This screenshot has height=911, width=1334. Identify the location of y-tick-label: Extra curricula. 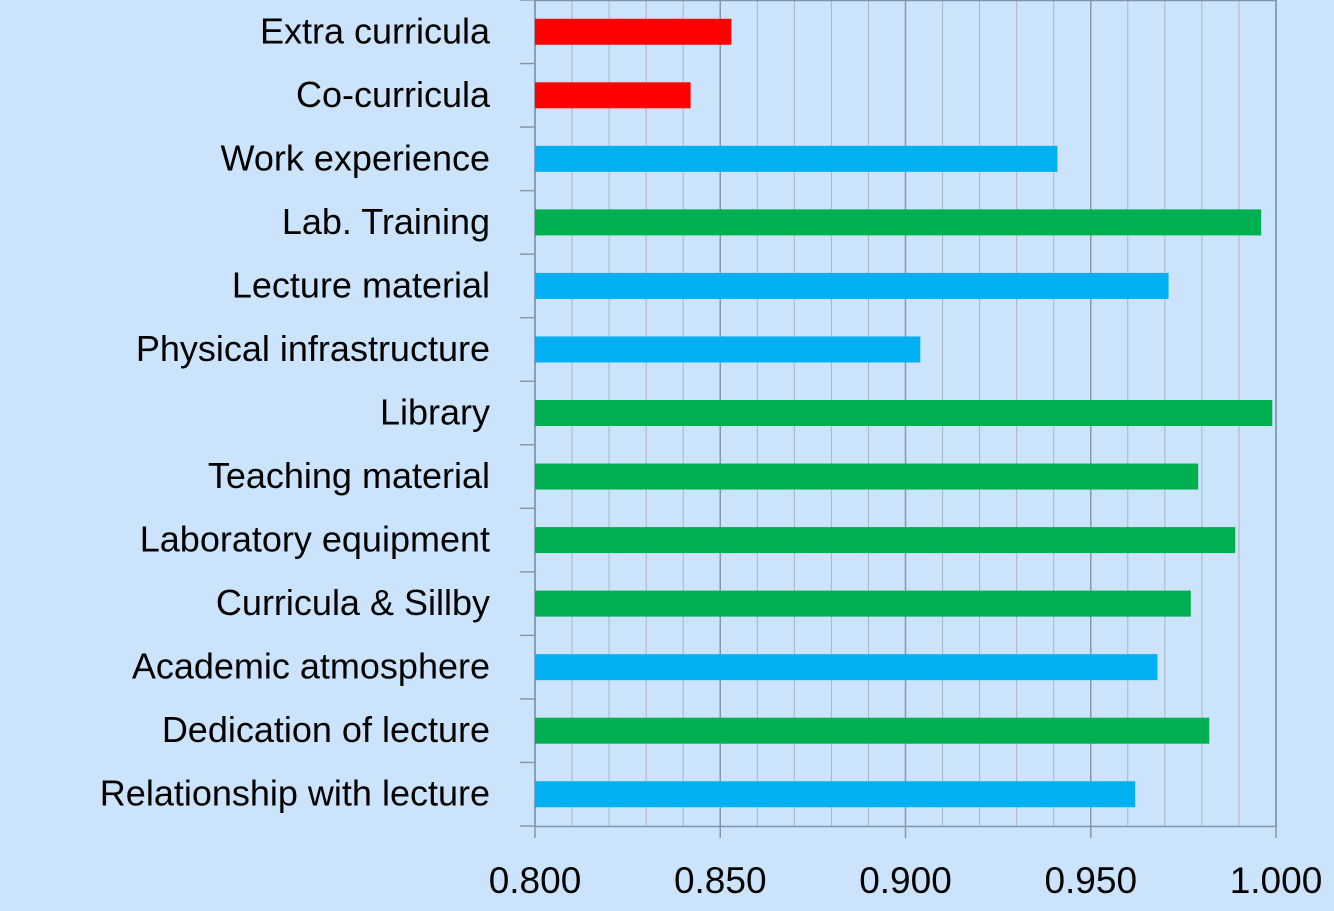
(375, 30).